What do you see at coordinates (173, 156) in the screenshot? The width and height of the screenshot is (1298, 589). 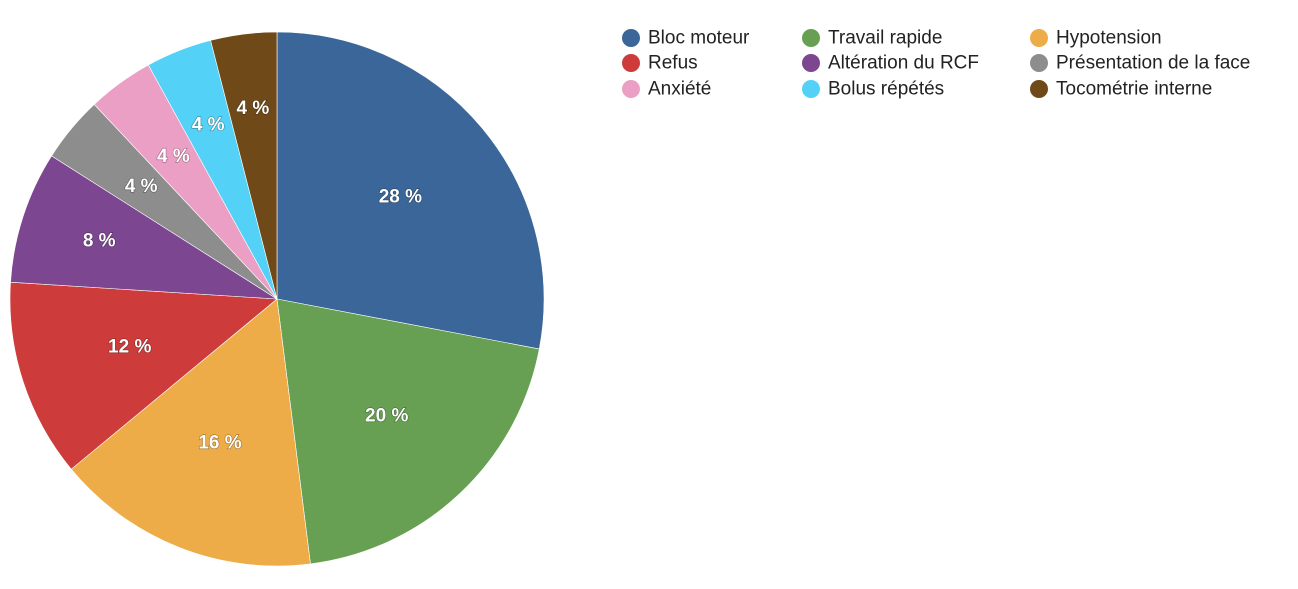 I see `slice-label-anxiete: 4 %` at bounding box center [173, 156].